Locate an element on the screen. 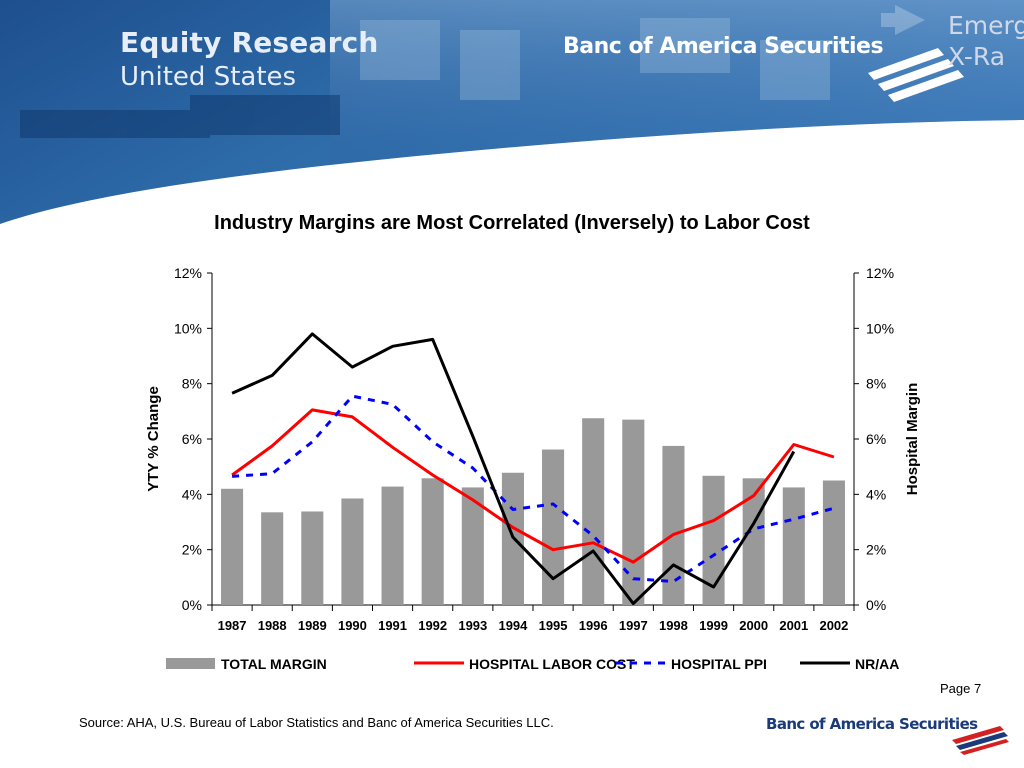 This screenshot has height=768, width=1024. y-tick-label-right: 2% is located at coordinates (876, 550).